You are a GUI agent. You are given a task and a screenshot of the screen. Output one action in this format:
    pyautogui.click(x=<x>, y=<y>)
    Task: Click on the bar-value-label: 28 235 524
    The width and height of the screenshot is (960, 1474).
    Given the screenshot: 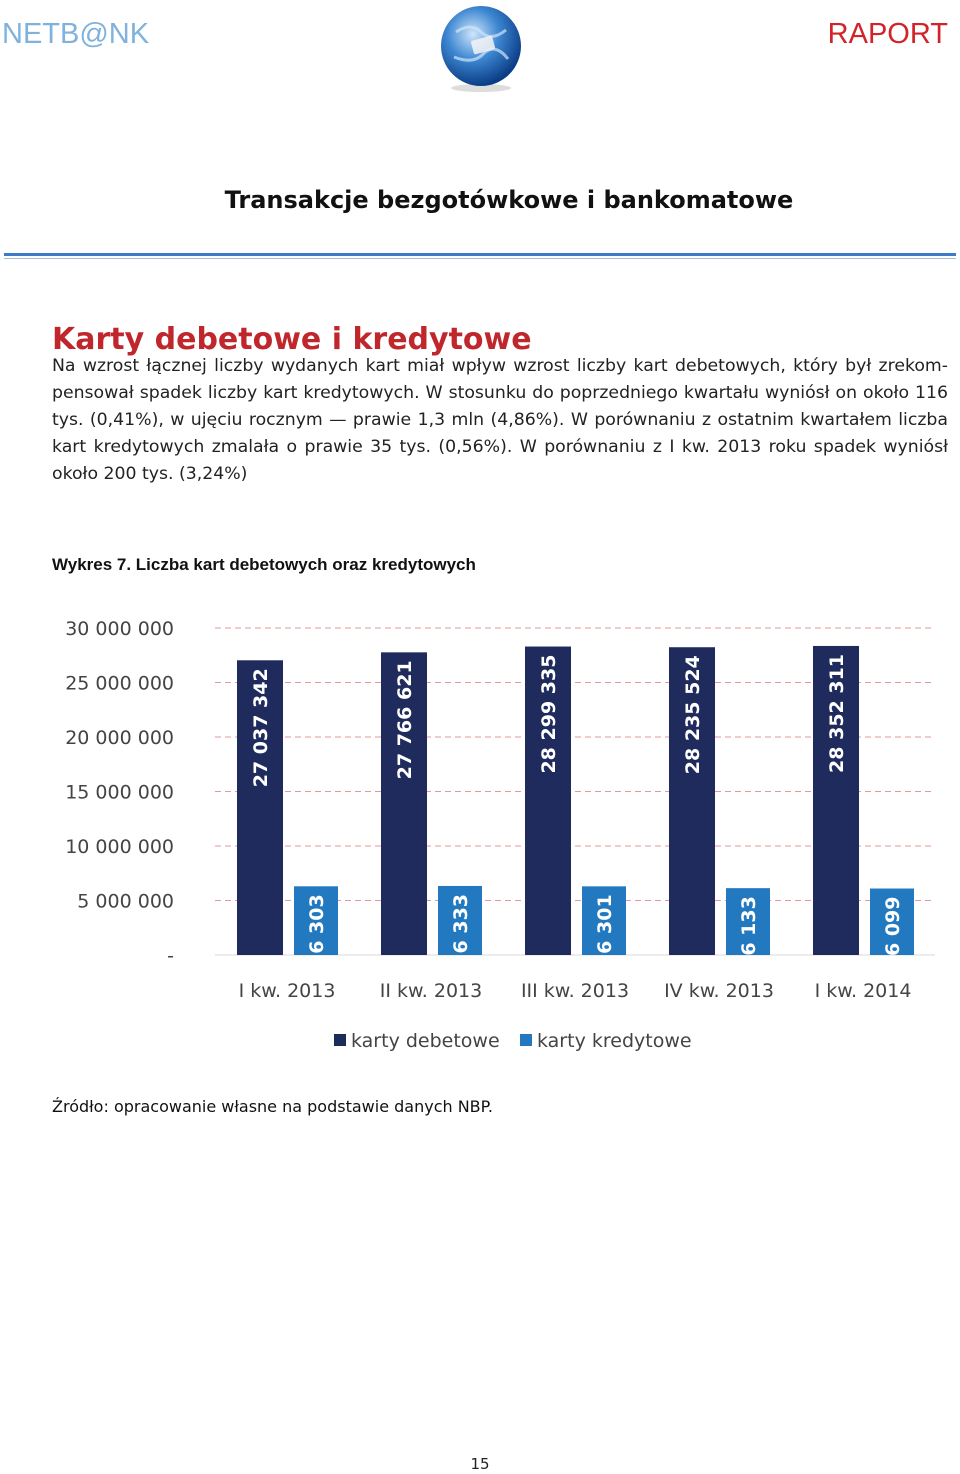 What is the action you would take?
    pyautogui.click(x=693, y=714)
    